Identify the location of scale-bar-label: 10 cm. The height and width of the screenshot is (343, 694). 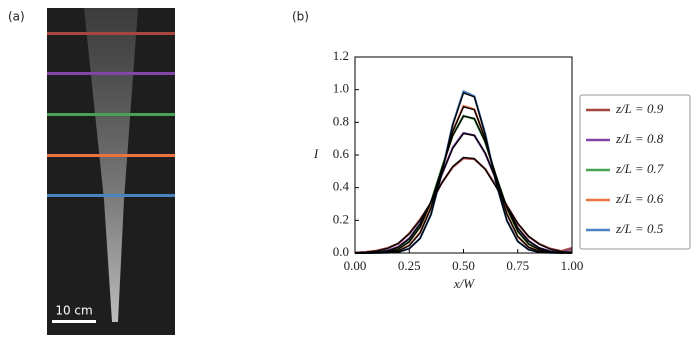
(73, 311).